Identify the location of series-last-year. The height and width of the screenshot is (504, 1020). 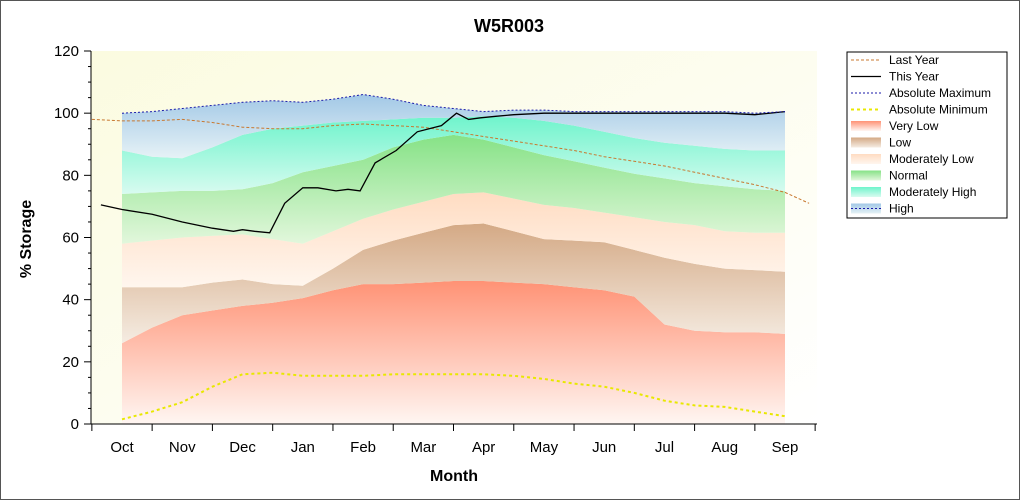
(450, 161).